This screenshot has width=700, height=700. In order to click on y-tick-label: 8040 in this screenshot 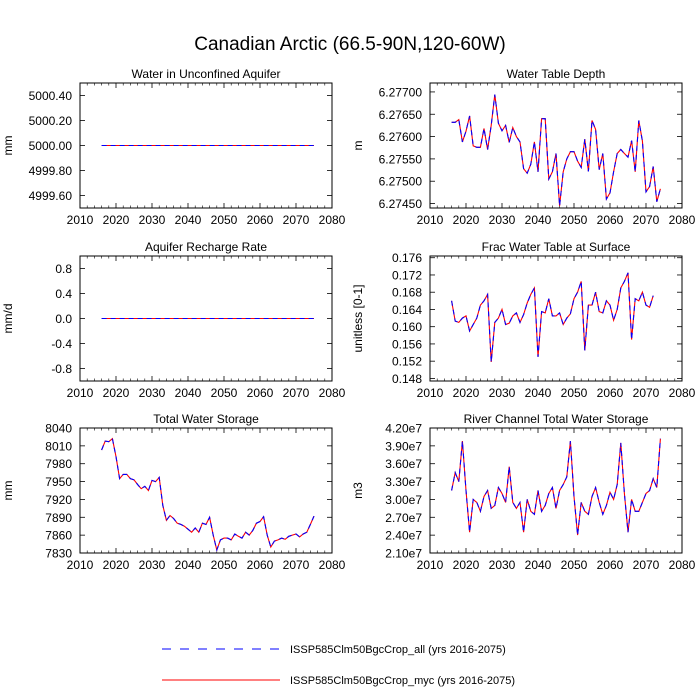, I will do `click(58, 429)`.